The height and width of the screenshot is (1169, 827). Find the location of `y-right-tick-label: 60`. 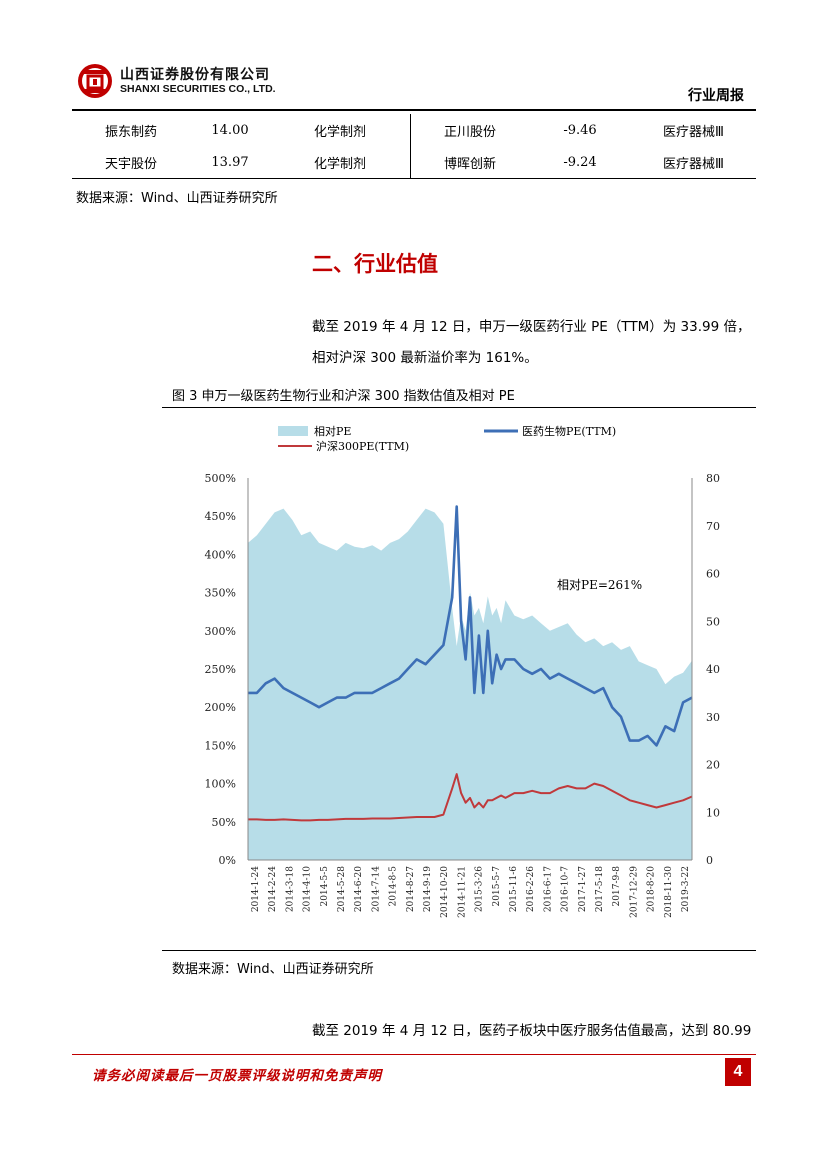

y-right-tick-label: 60 is located at coordinates (713, 574).